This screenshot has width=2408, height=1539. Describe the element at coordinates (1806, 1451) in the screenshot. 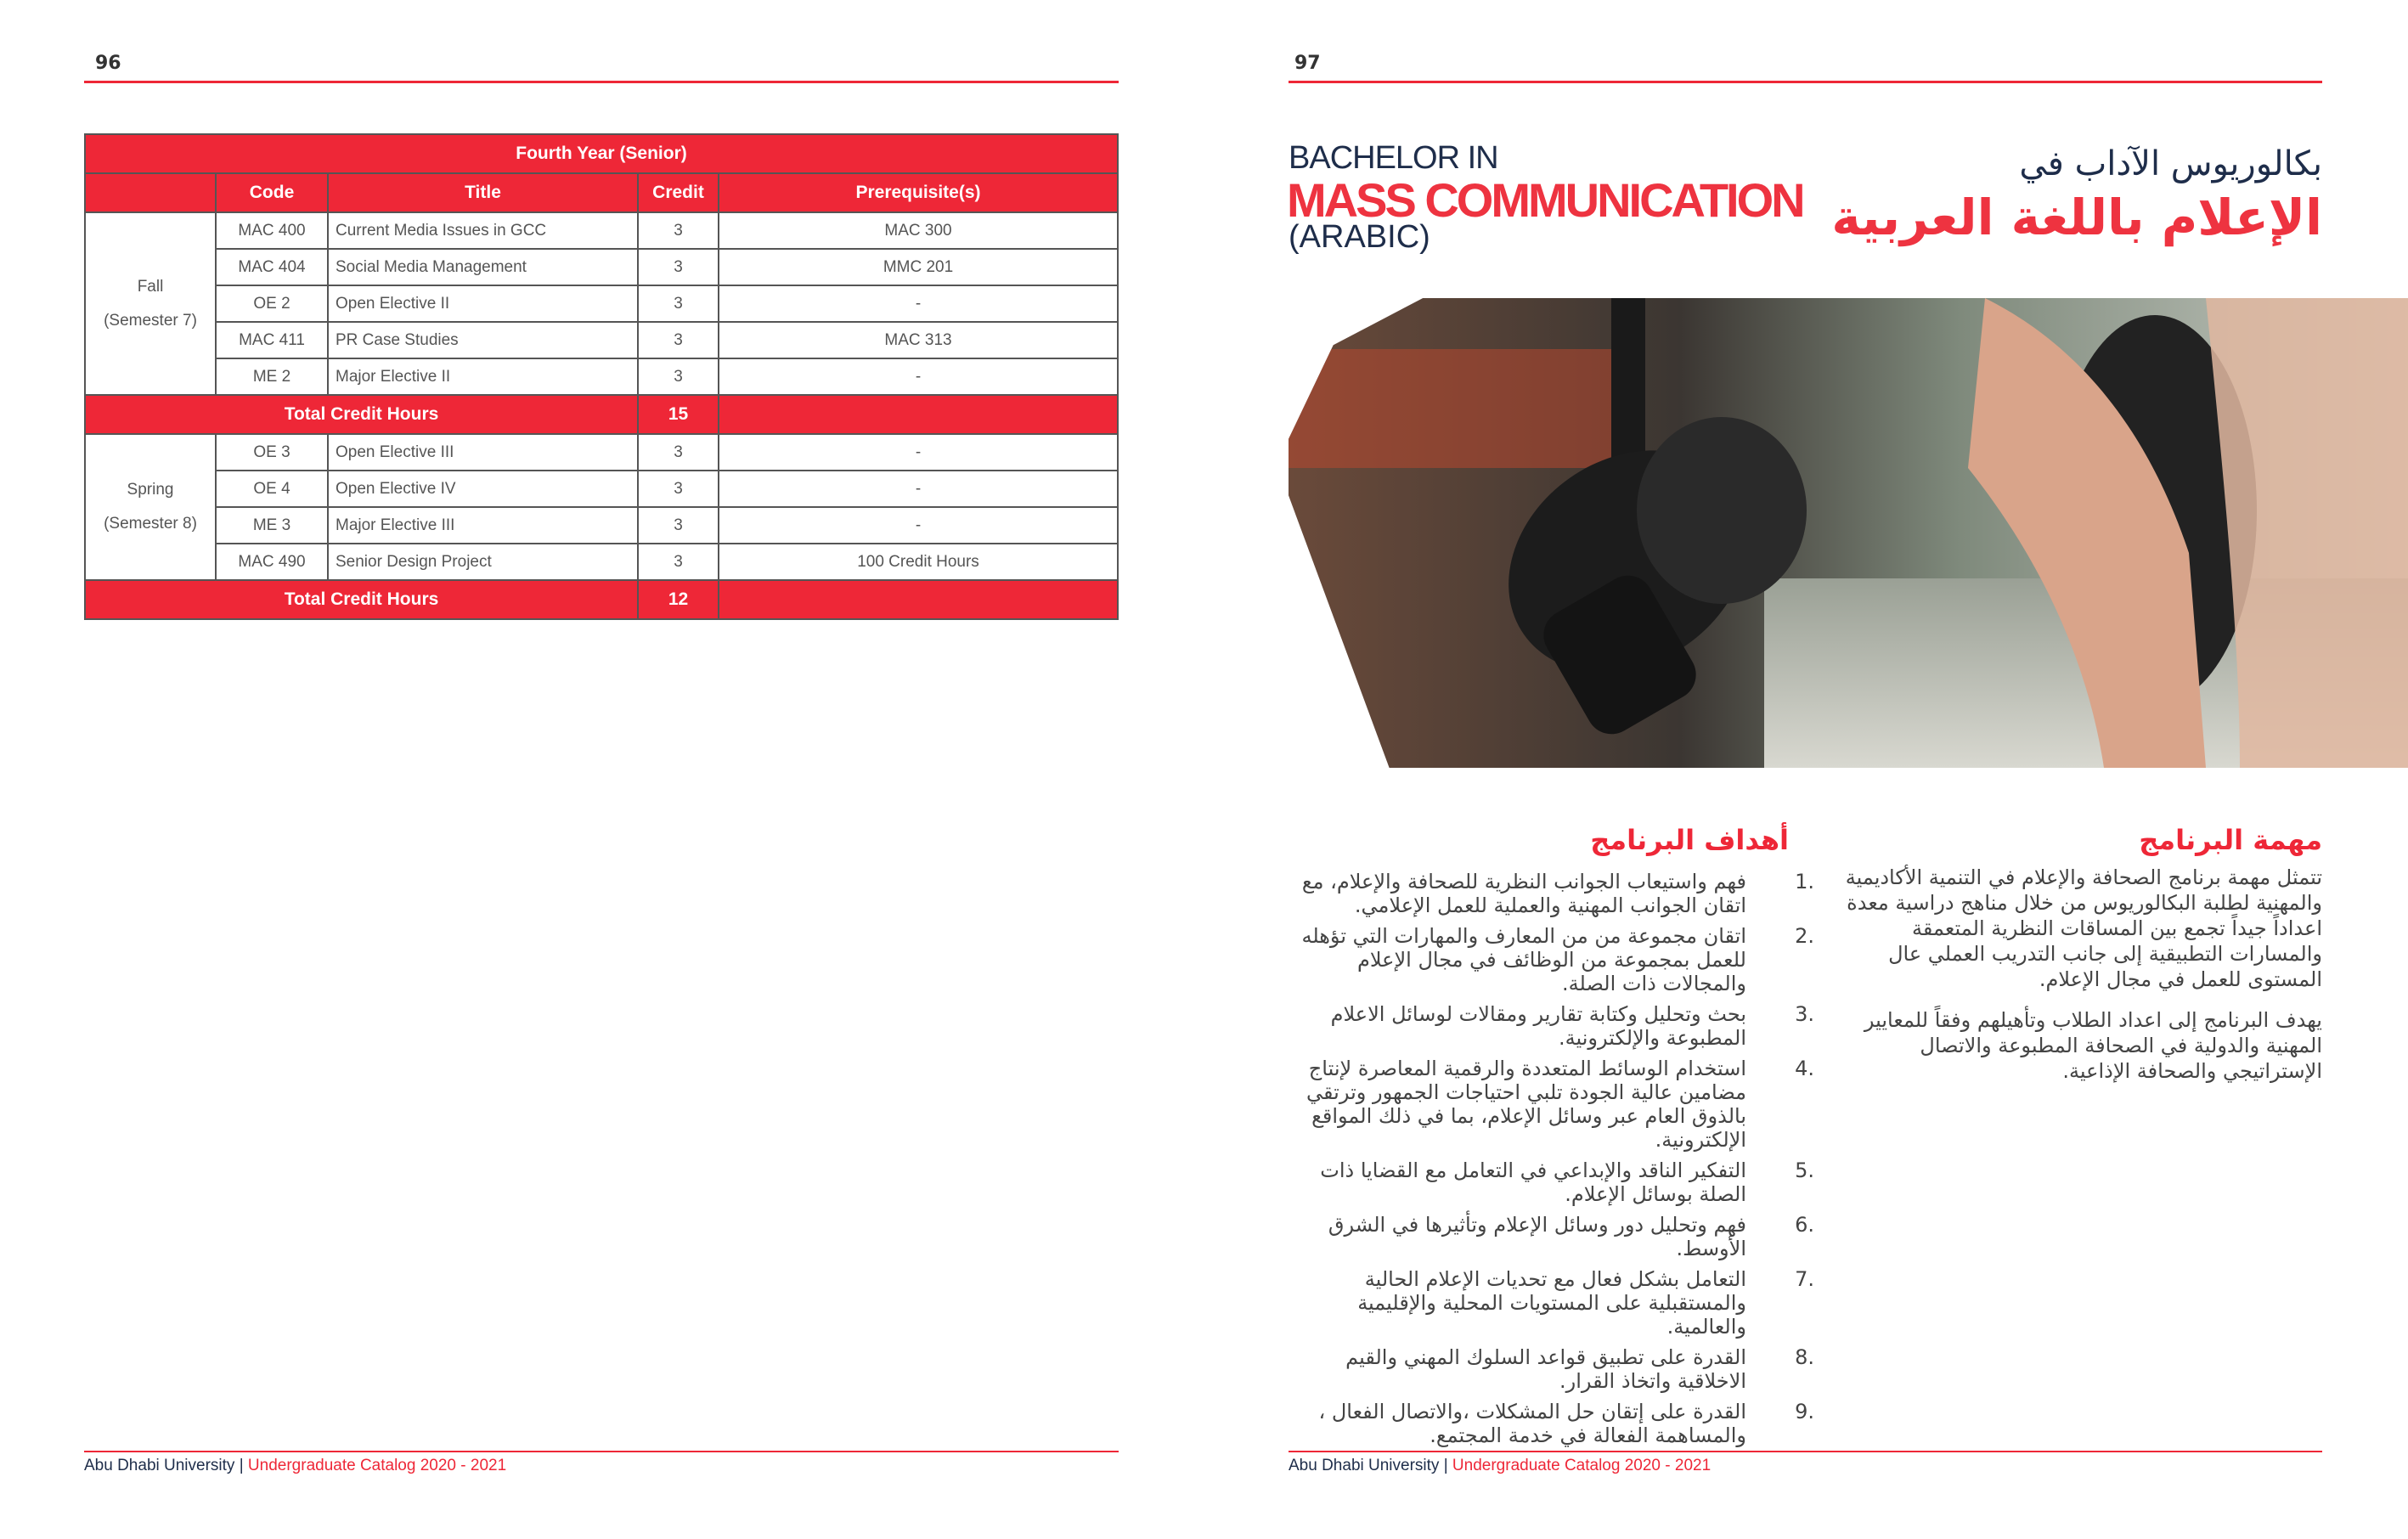

I see `footer-rule-right` at that location.